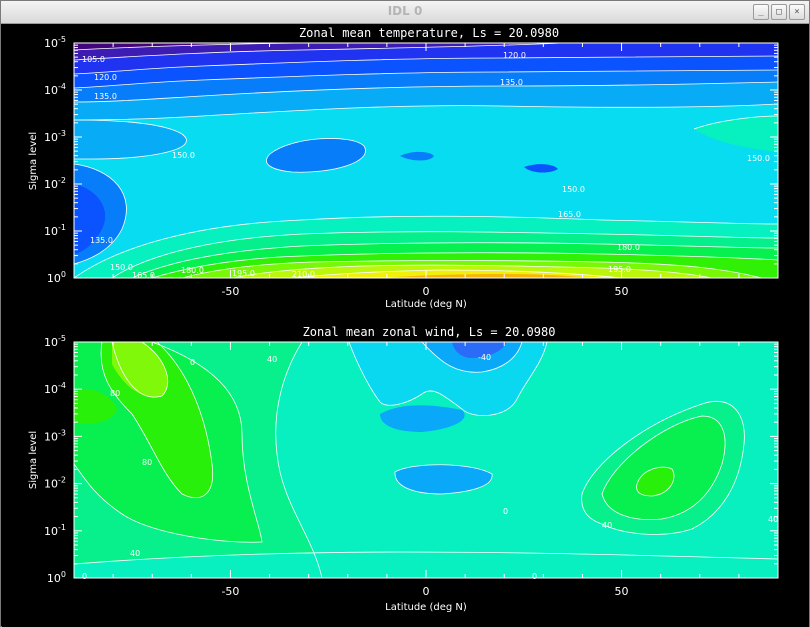 The image size is (810, 627). What do you see at coordinates (422, 418) in the screenshot?
I see `wind-fill-east-20-a` at bounding box center [422, 418].